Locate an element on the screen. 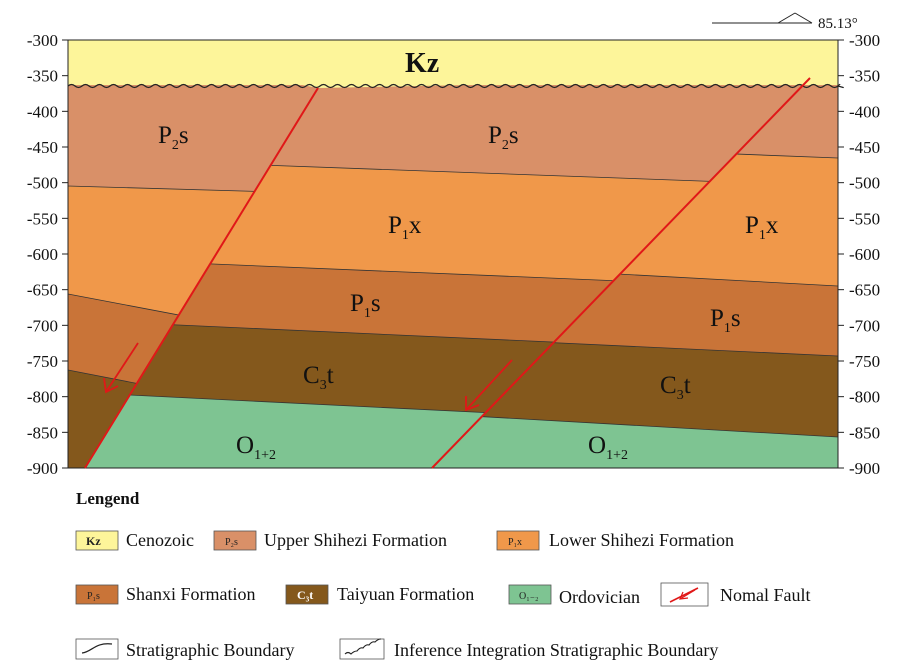 The image size is (905, 665). axis-tick-label-left: -300 is located at coordinates (42, 40).